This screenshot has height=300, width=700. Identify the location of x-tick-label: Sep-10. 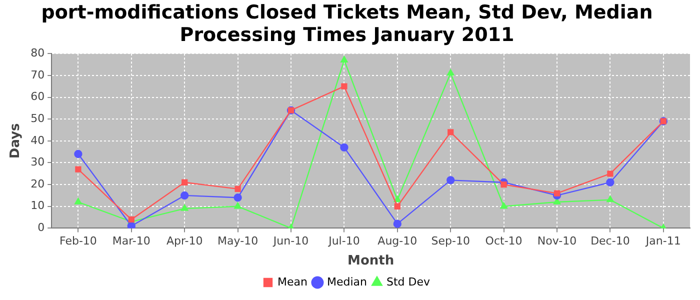
(450, 241).